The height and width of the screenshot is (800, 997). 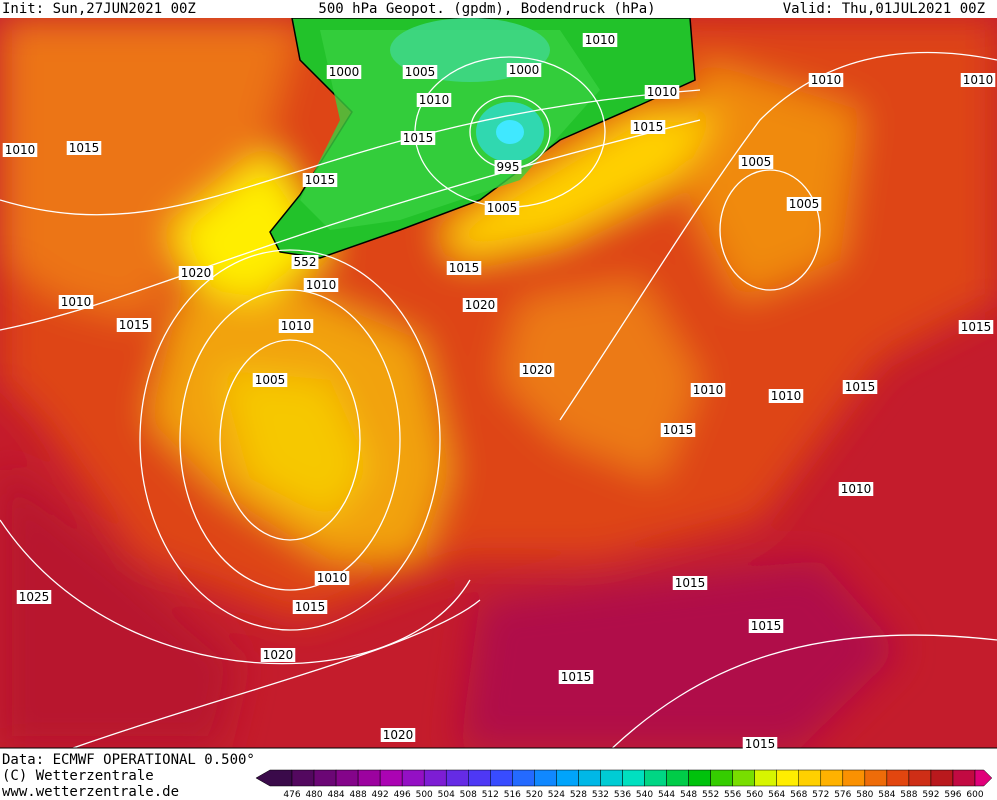 What do you see at coordinates (468, 795) in the screenshot?
I see `colorbar-label: 508` at bounding box center [468, 795].